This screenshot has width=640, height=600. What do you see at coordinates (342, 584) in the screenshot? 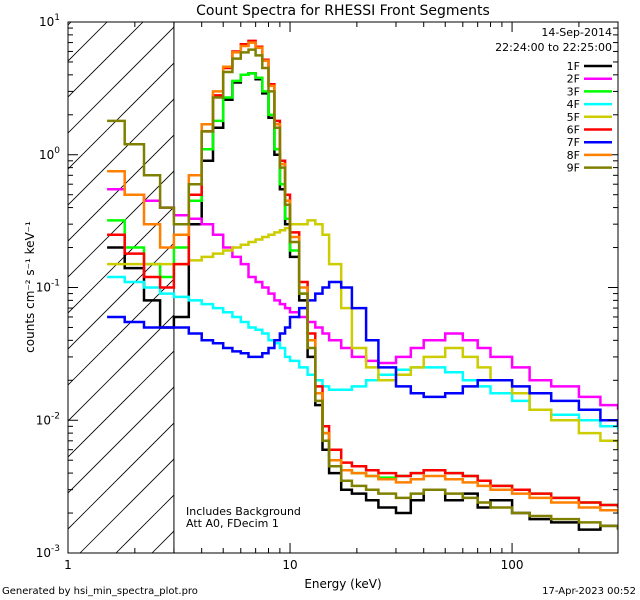
I see `x-axis-label: Energy (keV)` at bounding box center [342, 584].